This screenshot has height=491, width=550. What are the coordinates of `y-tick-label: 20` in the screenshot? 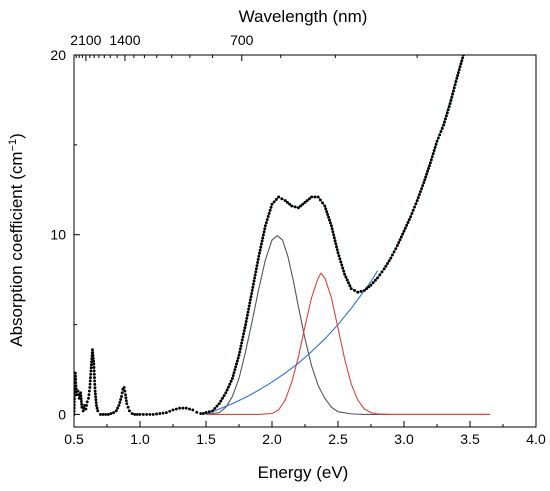 It's located at (58, 55).